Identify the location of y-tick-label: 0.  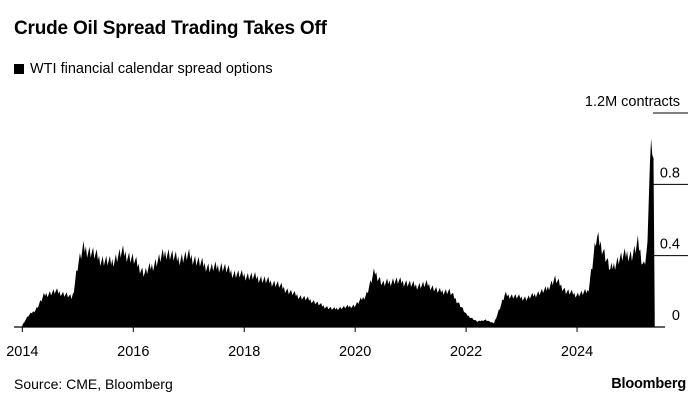
(676, 316).